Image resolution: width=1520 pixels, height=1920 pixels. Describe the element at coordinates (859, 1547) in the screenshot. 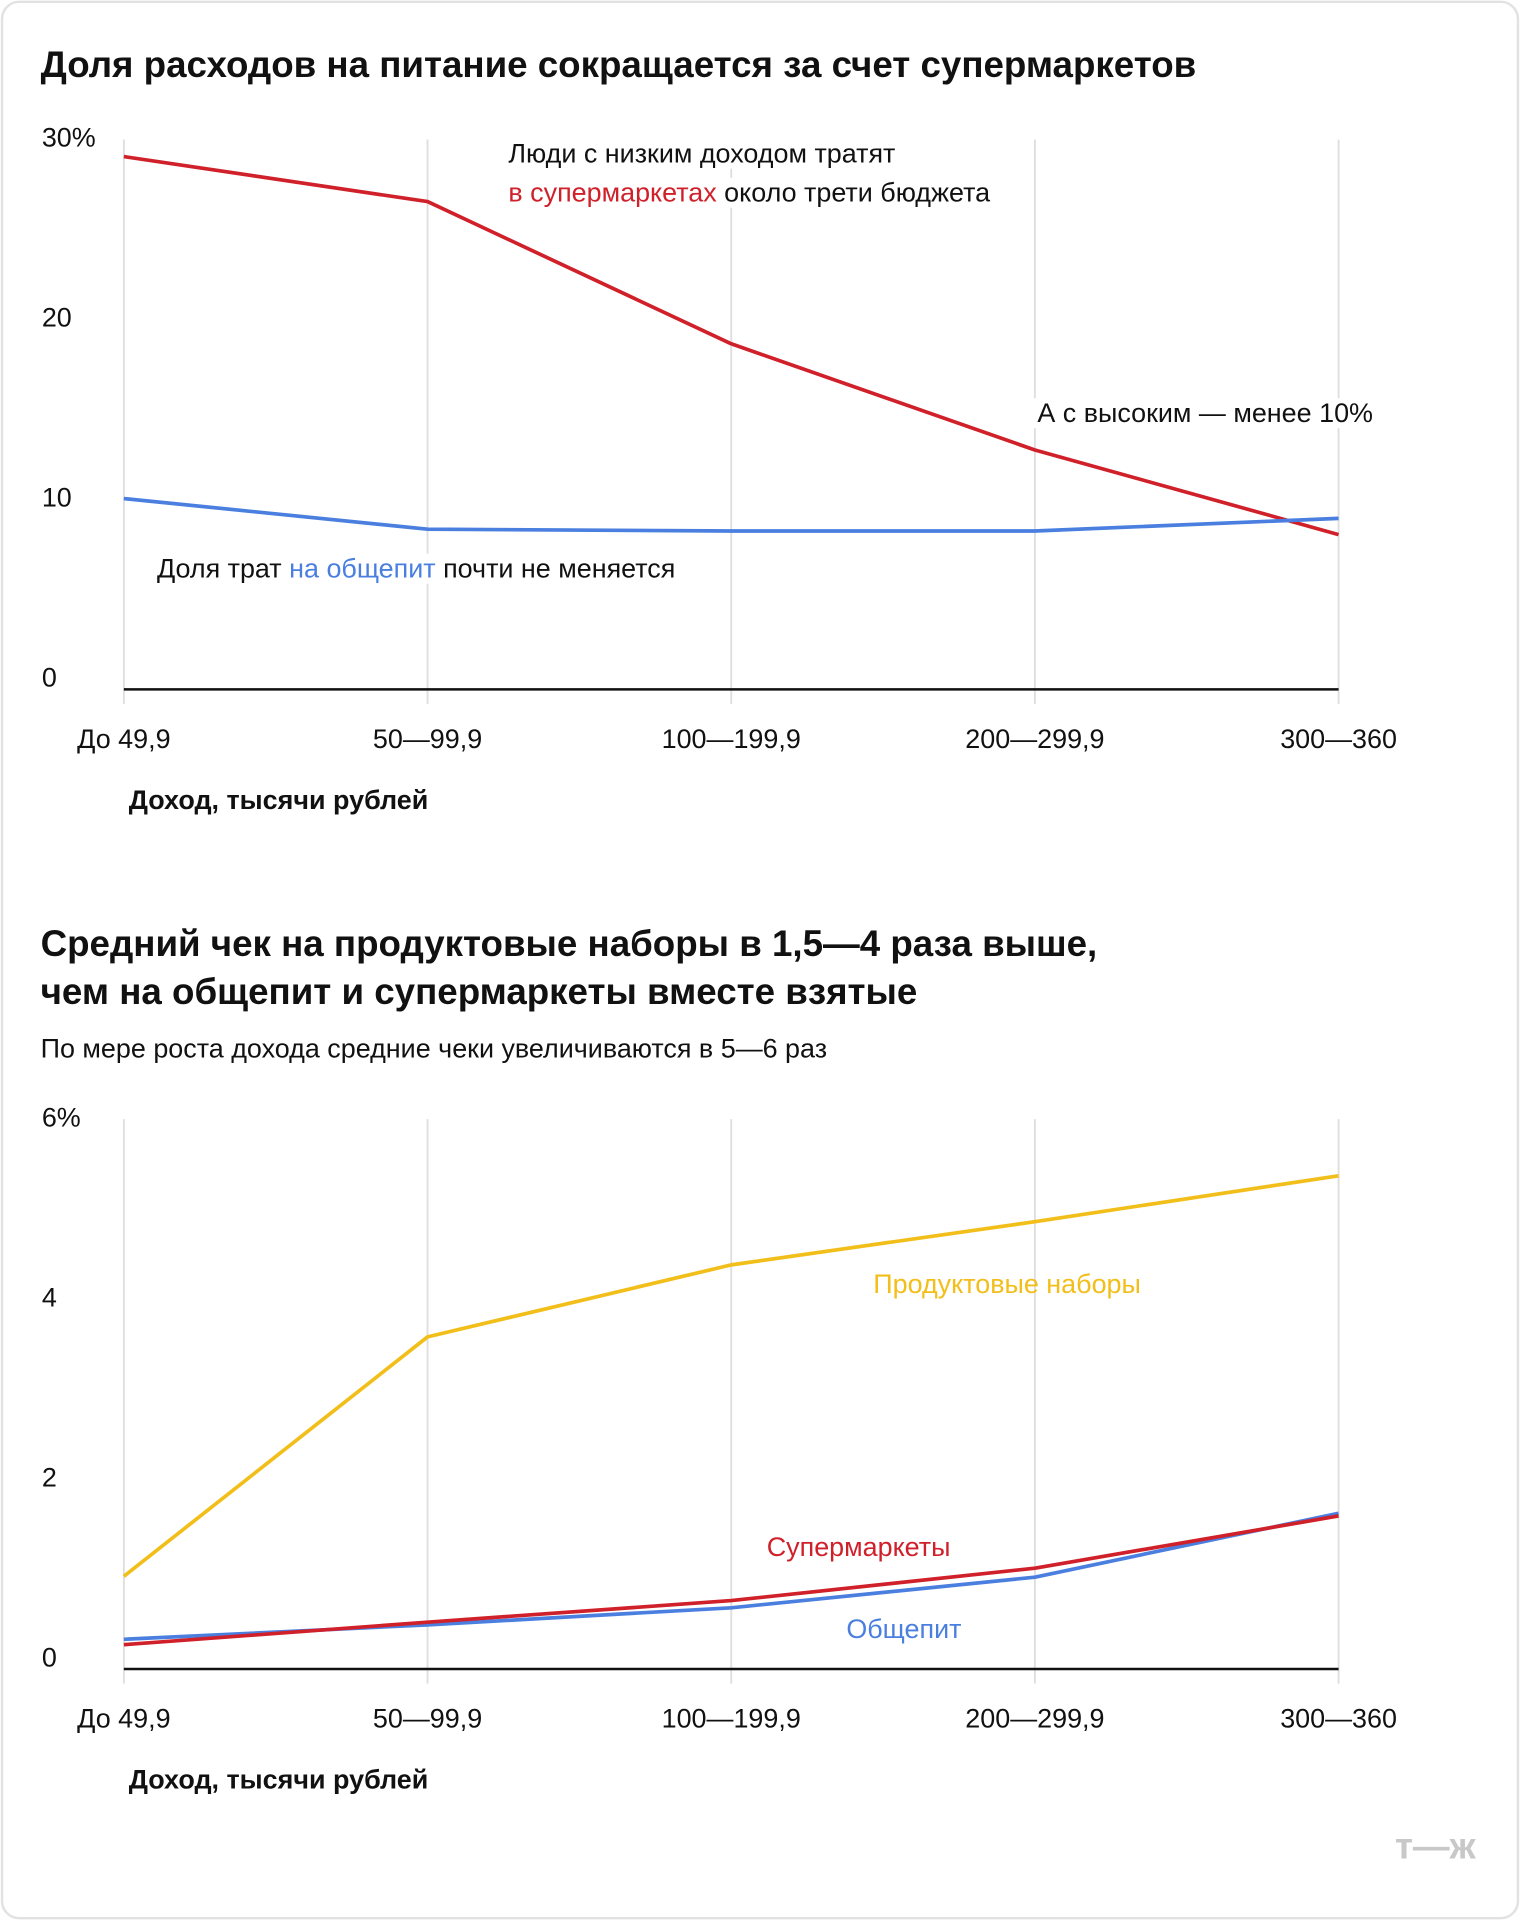

I see `series-label: Супермаркеты` at that location.